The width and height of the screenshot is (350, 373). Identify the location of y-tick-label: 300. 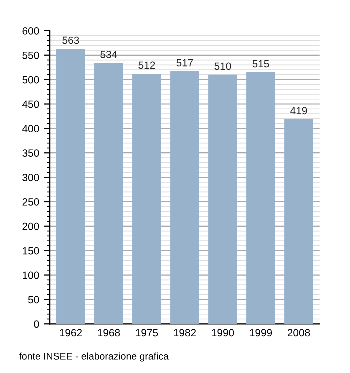
(31, 178).